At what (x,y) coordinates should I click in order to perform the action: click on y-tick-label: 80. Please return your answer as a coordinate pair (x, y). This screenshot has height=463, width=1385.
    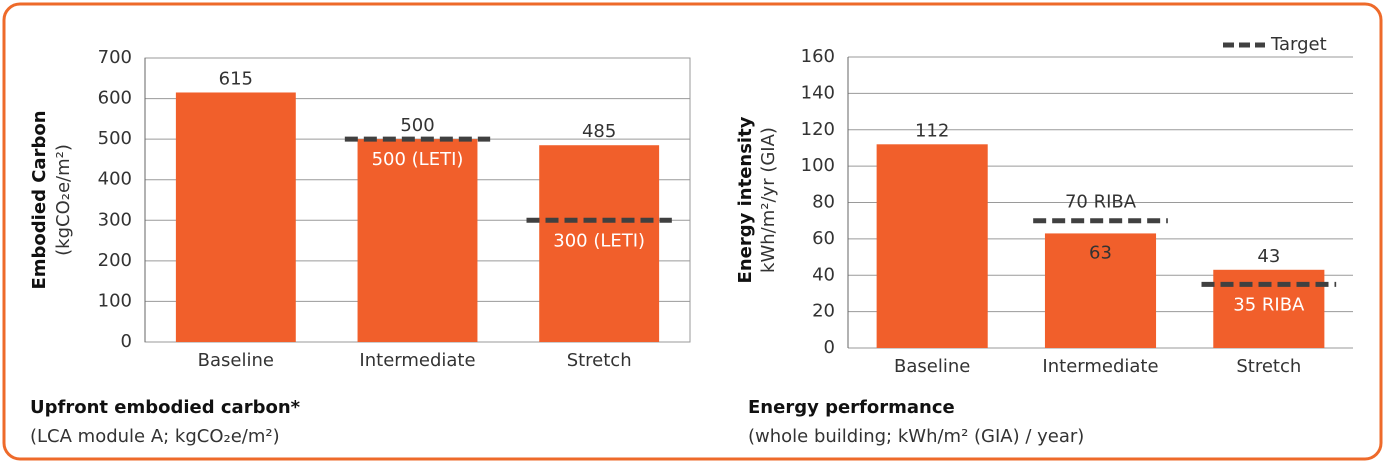
    Looking at the image, I should click on (823, 202).